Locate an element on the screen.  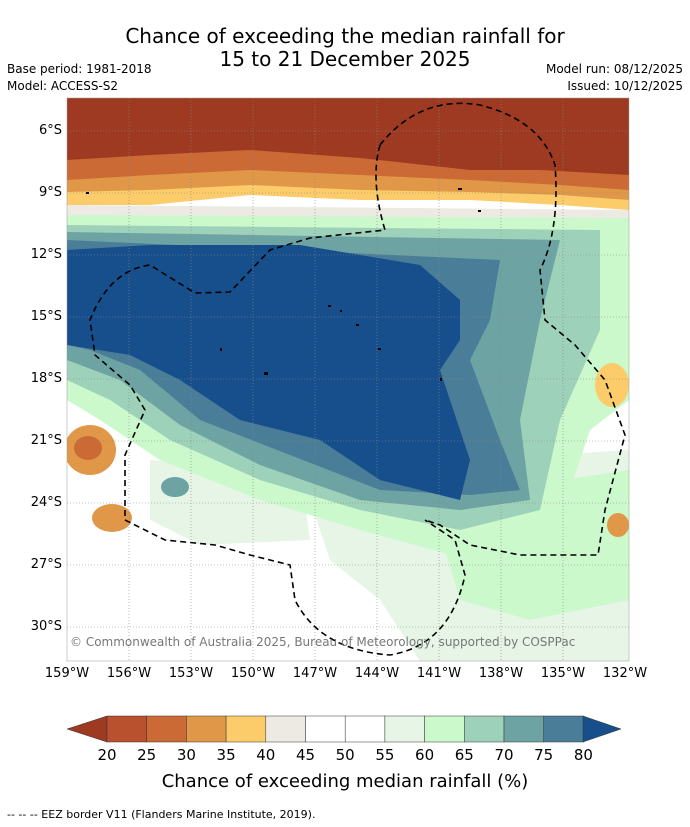
lat-label: 9°S is located at coordinates (50, 192).